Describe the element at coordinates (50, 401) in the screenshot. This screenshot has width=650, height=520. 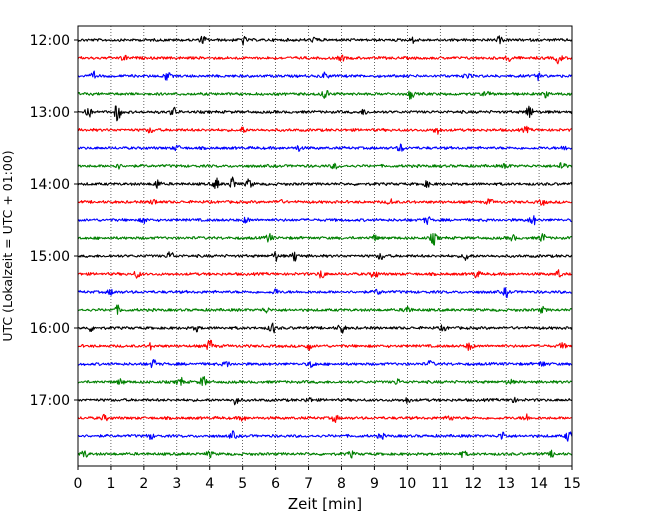
I see `y-tick-label: 17:00` at that location.